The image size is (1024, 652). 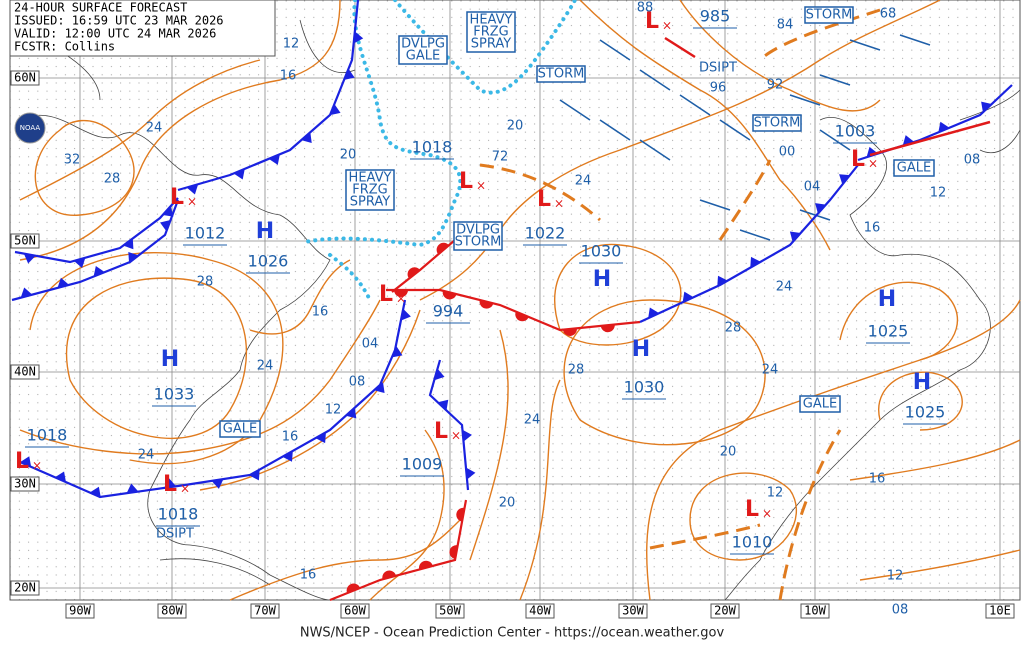 What do you see at coordinates (25, 372) in the screenshot?
I see `latitude-label: 40N` at bounding box center [25, 372].